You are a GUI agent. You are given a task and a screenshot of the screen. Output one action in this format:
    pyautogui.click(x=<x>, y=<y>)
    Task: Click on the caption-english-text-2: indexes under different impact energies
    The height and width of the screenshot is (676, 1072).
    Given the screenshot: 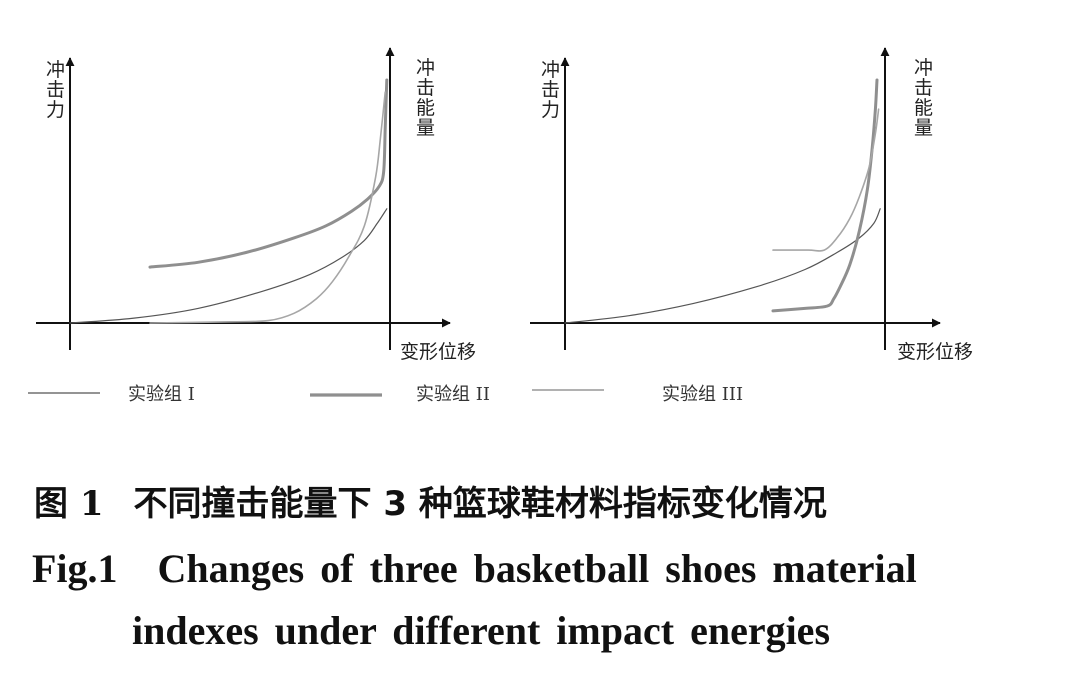 What is the action you would take?
    pyautogui.click(x=481, y=630)
    